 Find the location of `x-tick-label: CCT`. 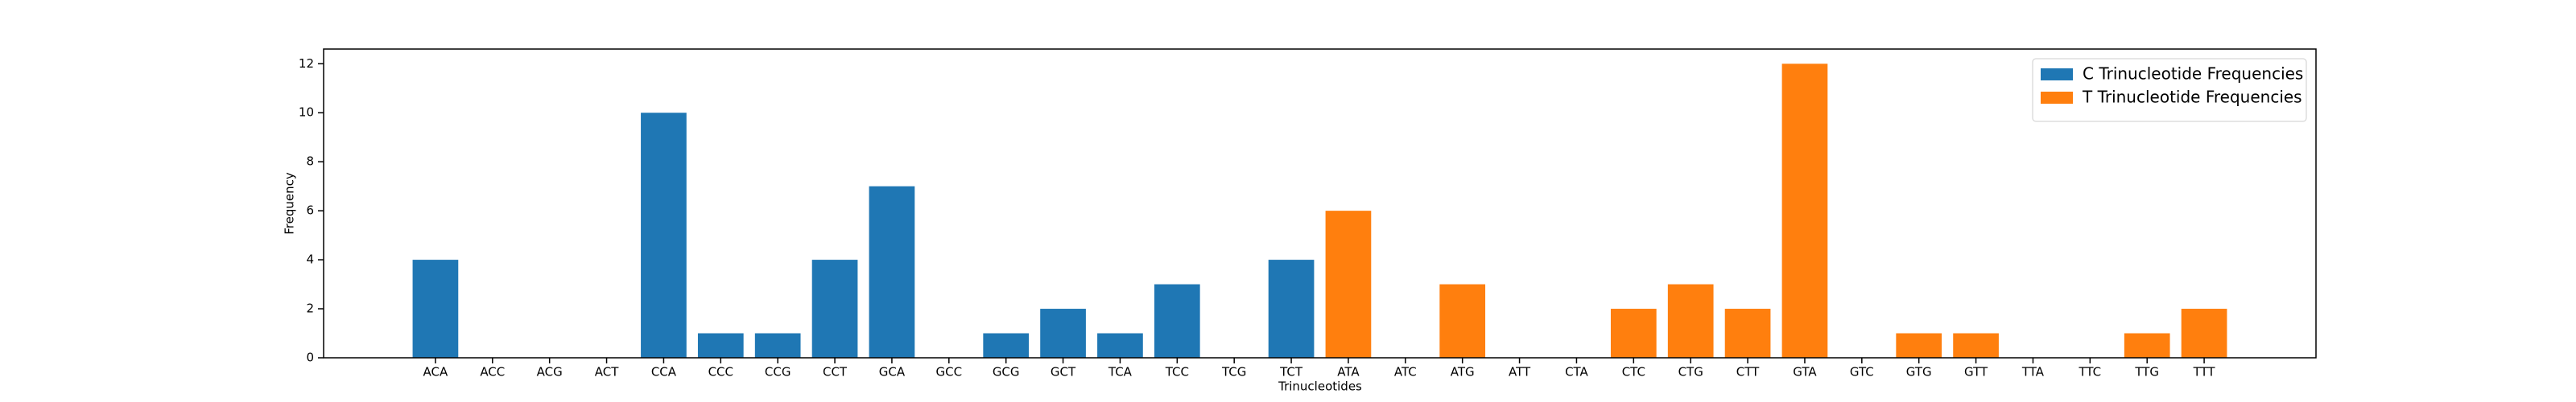

x-tick-label: CCT is located at coordinates (835, 372).